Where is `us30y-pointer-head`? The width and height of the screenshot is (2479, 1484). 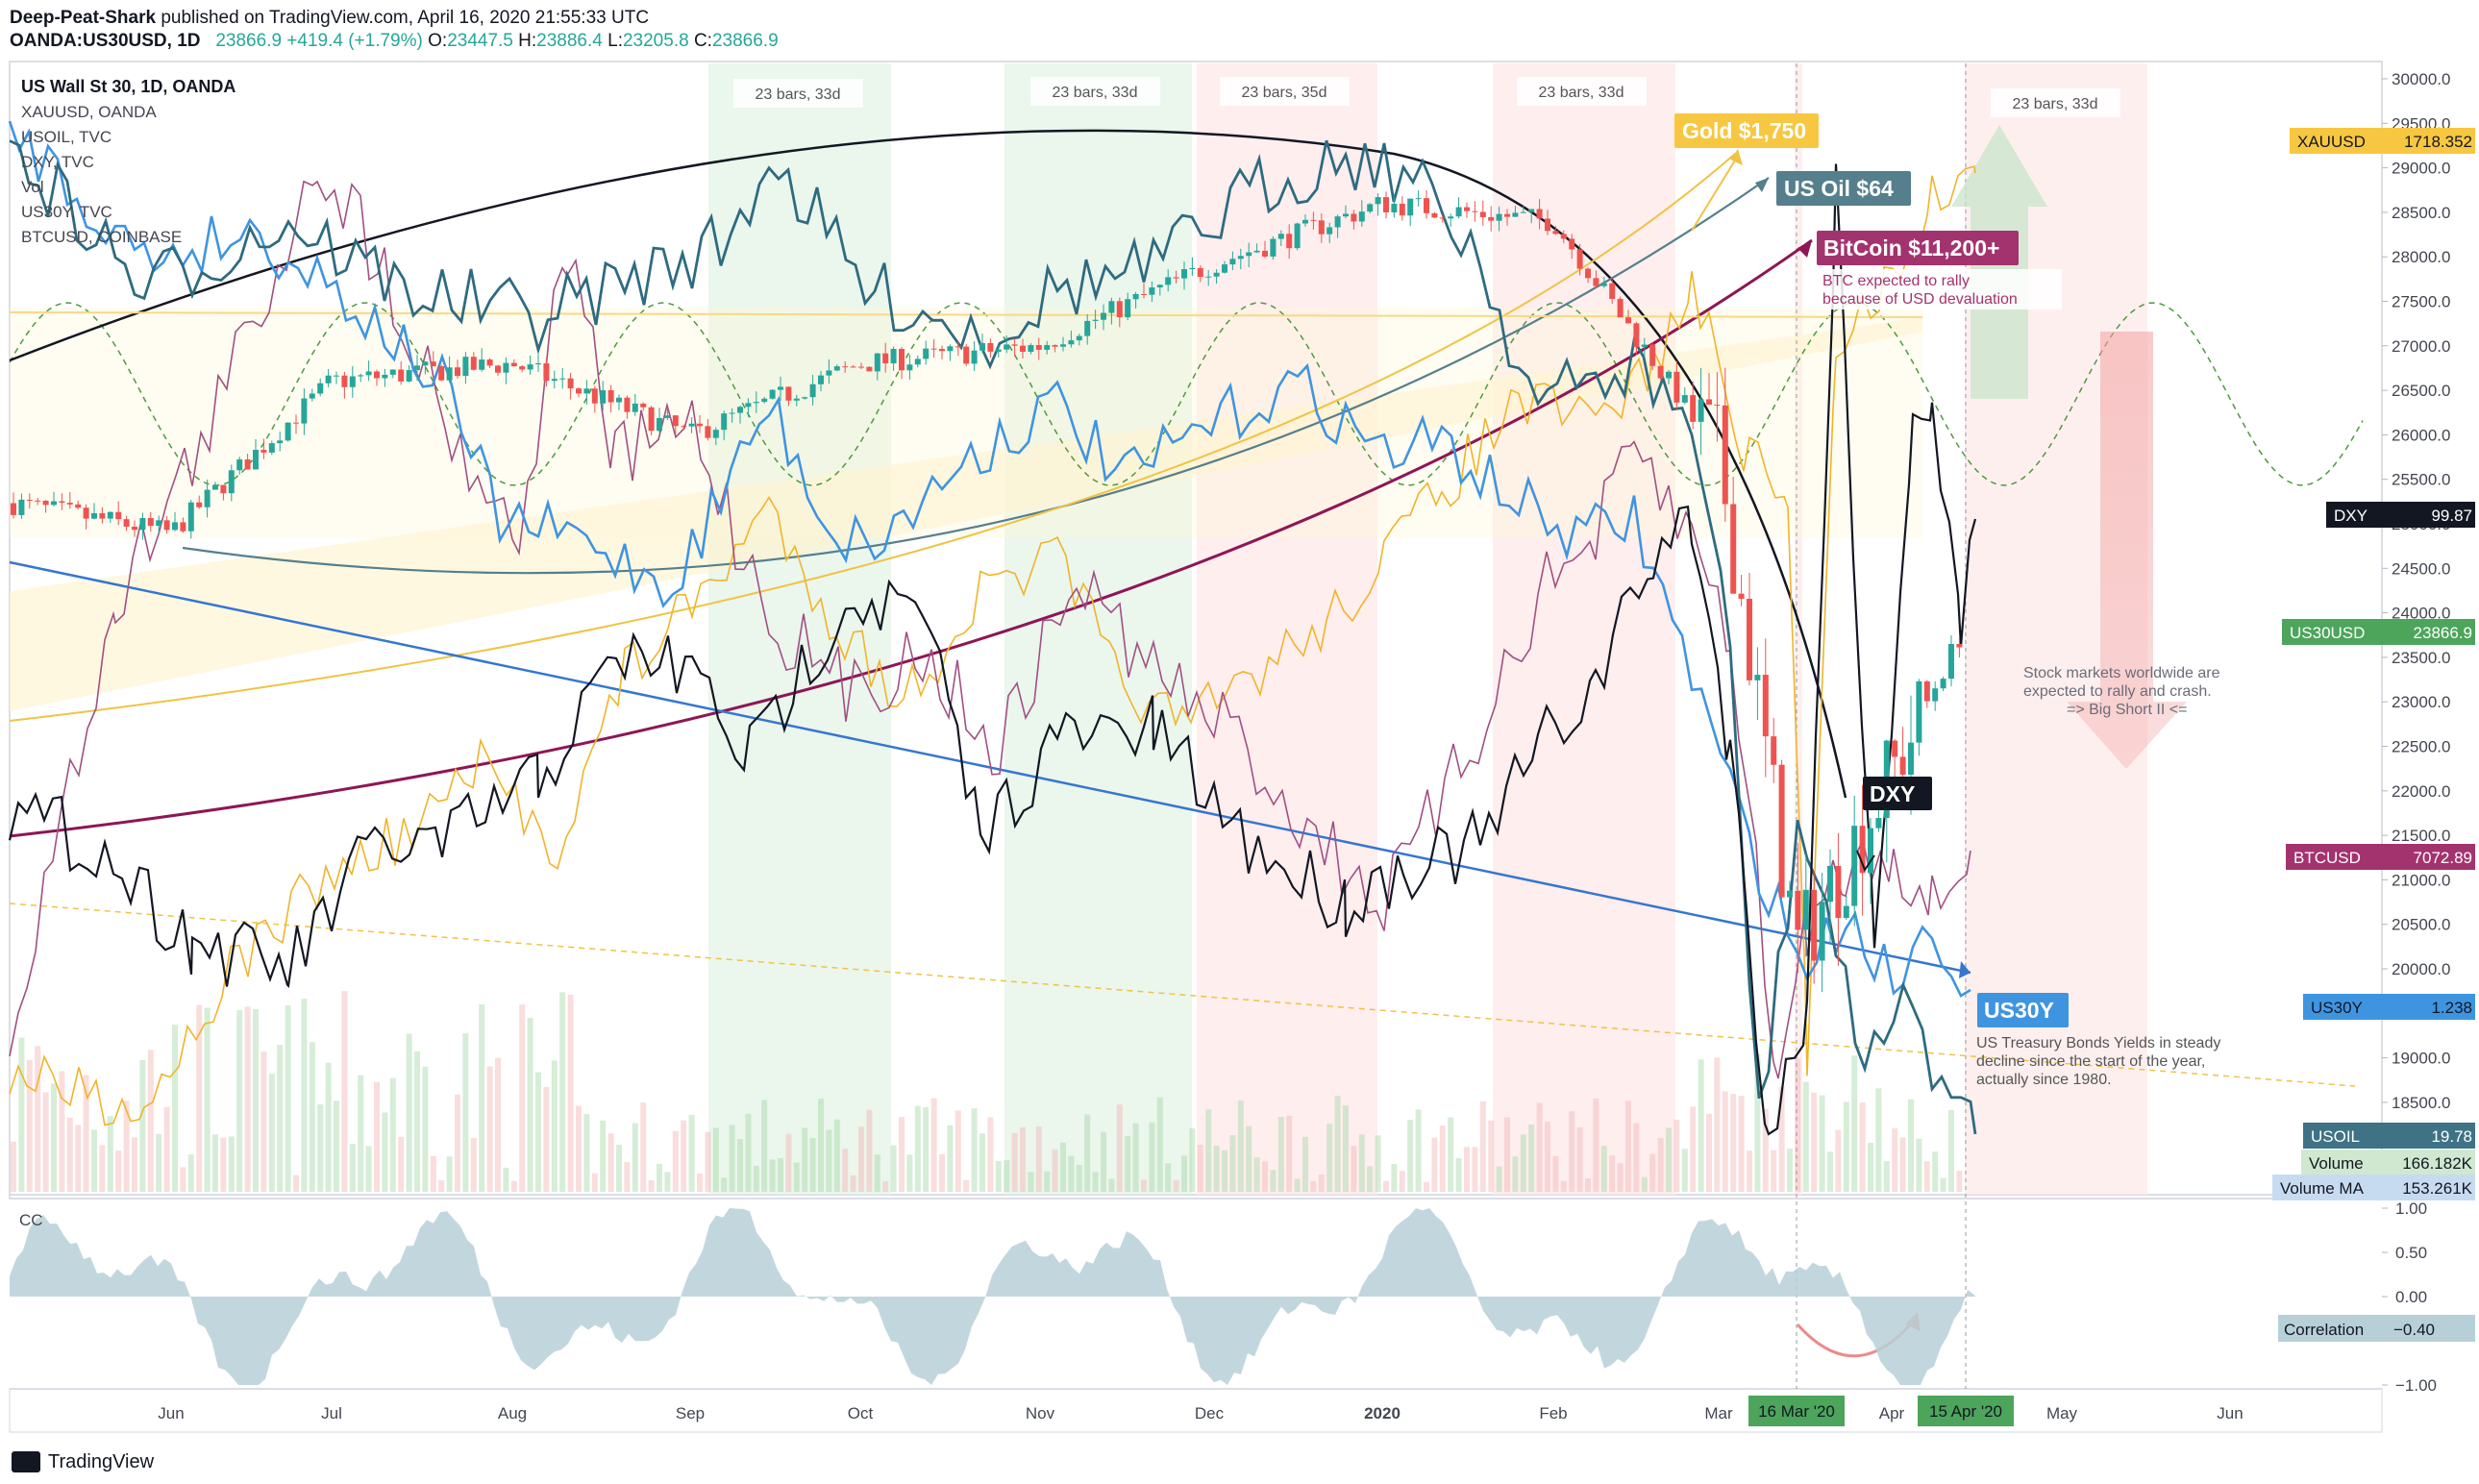 us30y-pointer-head is located at coordinates (1965, 969).